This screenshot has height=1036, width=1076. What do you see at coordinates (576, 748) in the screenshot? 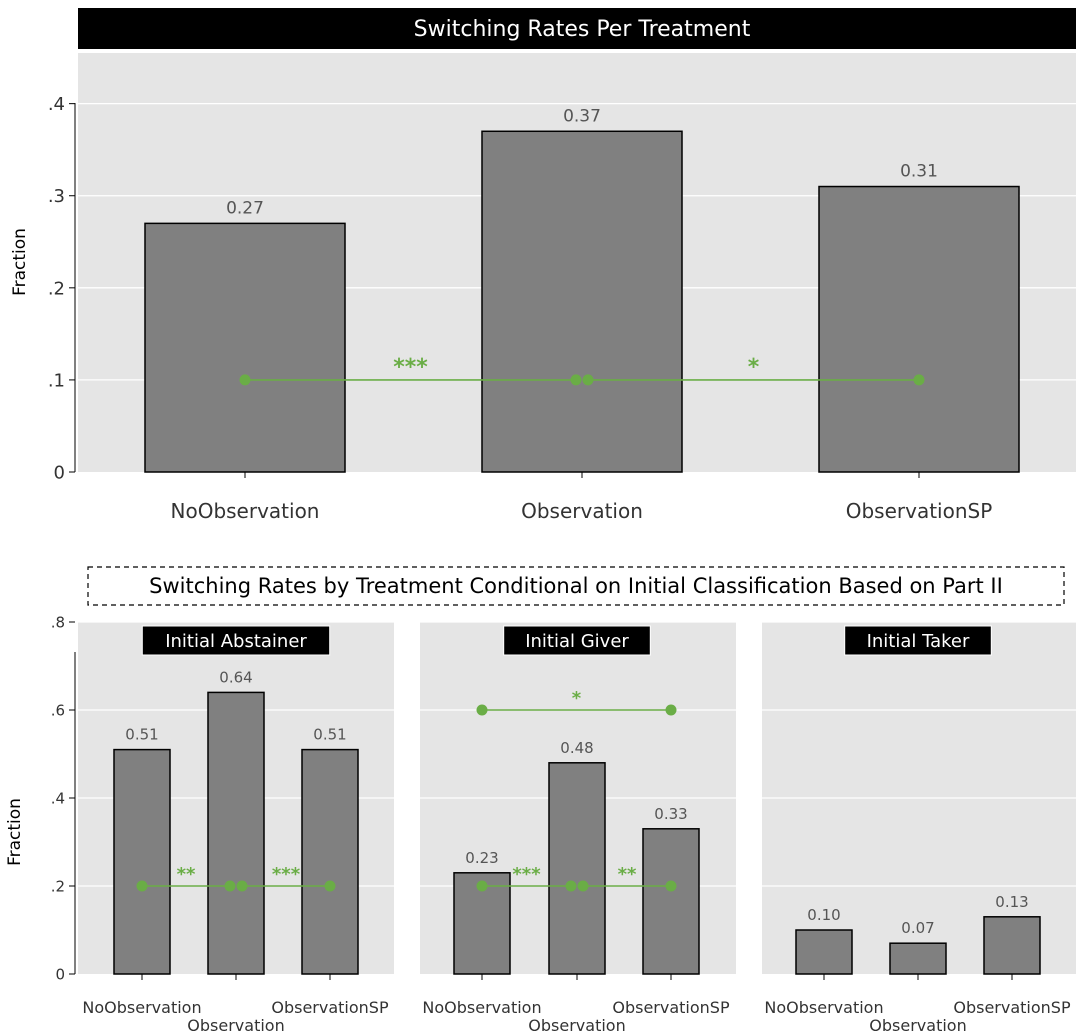
I see `data-label: 0.48` at bounding box center [576, 748].